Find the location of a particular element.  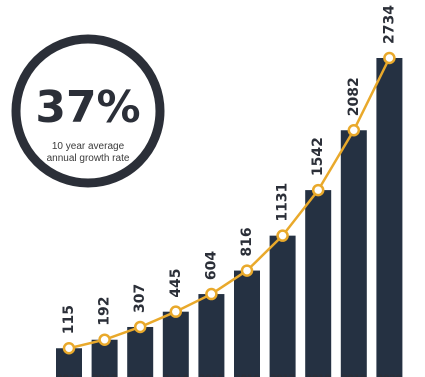

badge-caption-line1: 10 year average is located at coordinates (88, 146).